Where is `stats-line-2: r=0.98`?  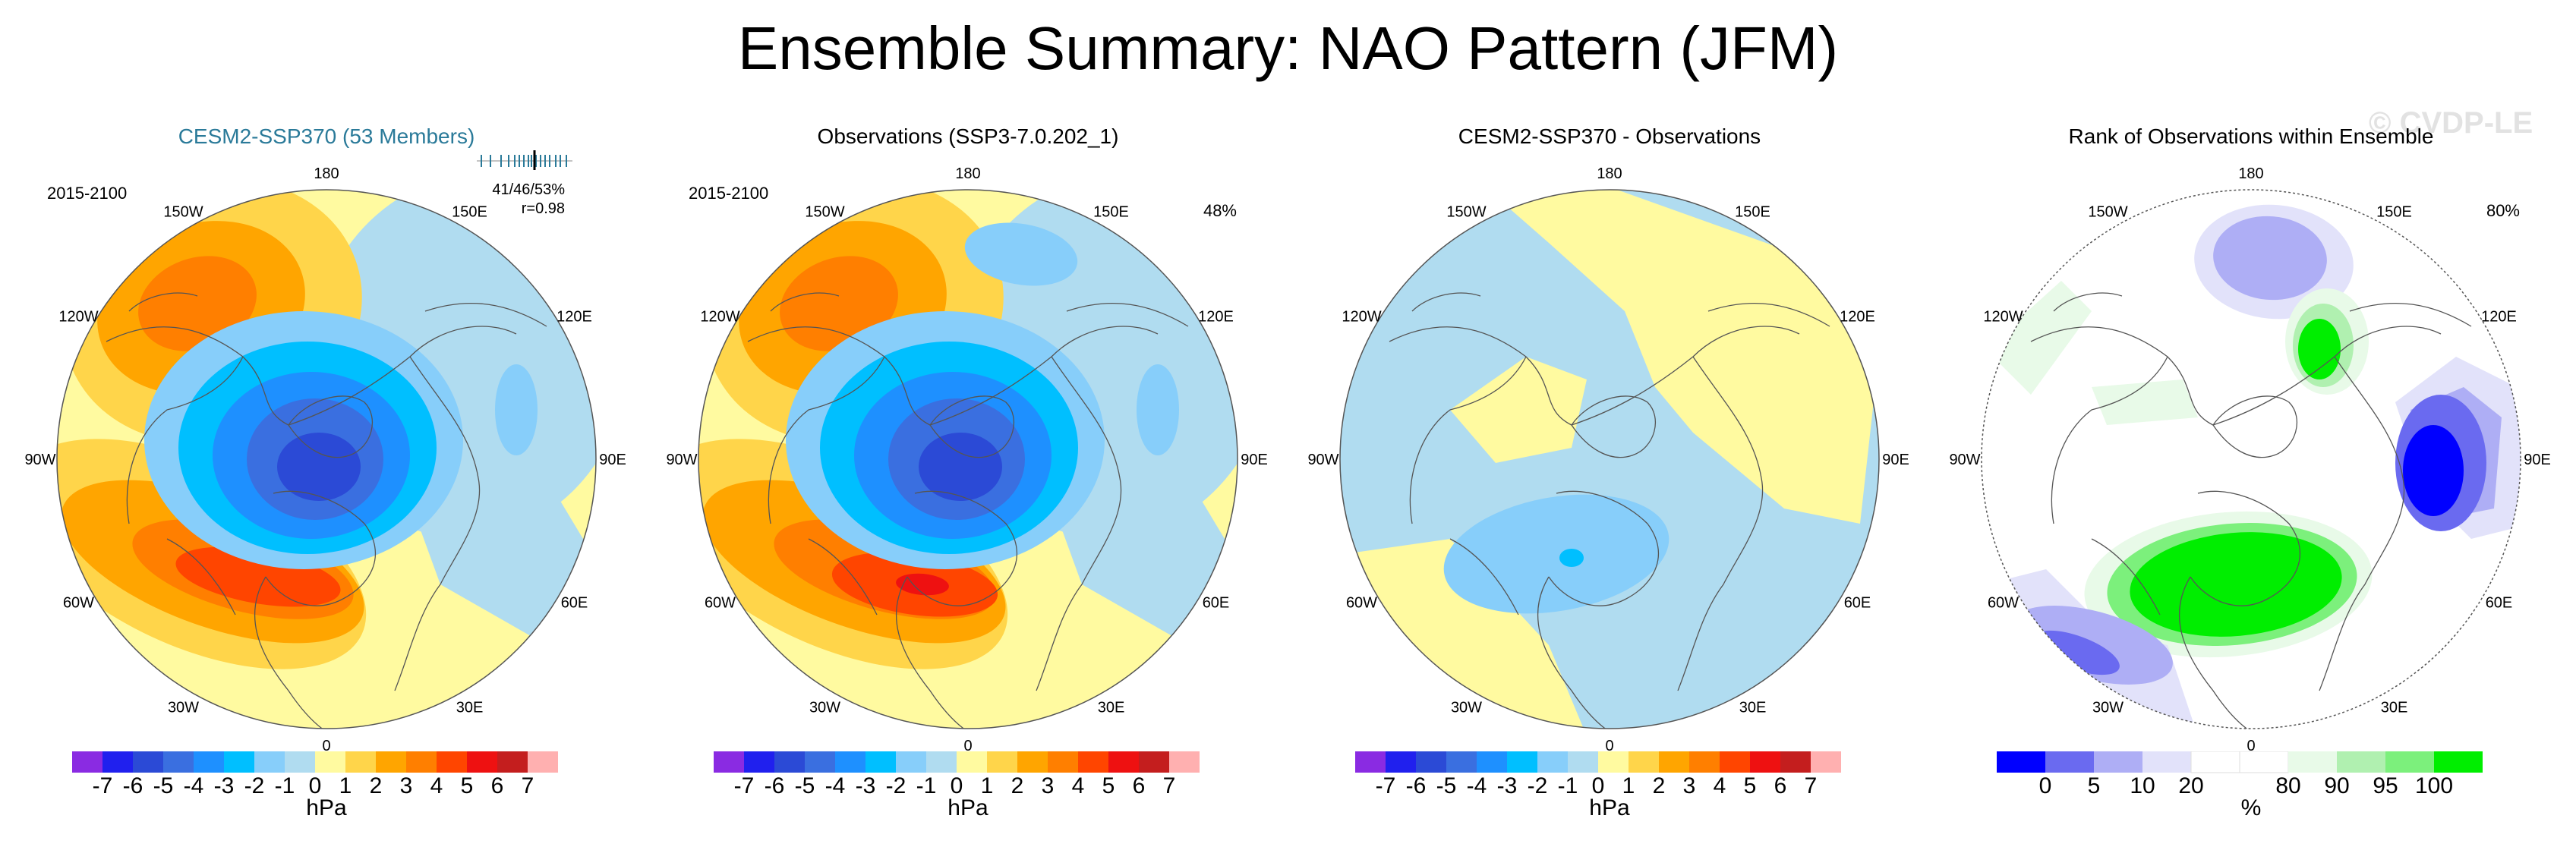
stats-line-2: r=0.98 is located at coordinates (543, 208).